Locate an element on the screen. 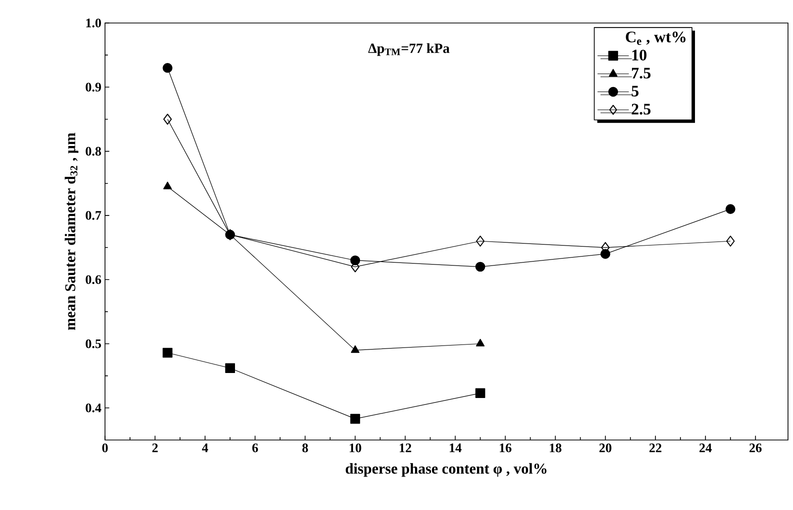  y-axis-title: mean Sauter diameter d$_{32}$ , µm is located at coordinates (71, 231).